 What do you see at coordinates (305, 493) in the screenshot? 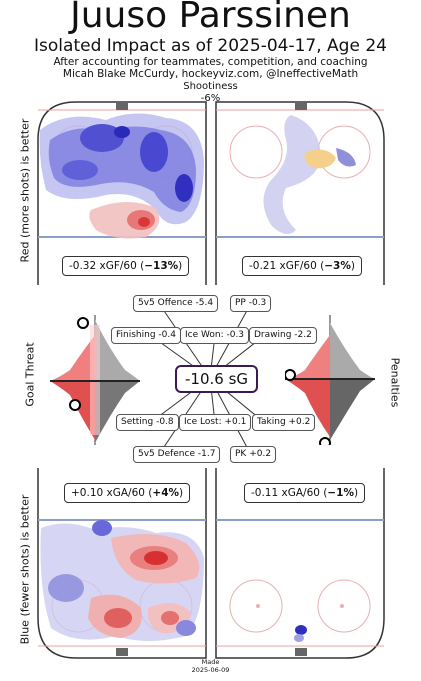
I see `defence-right-stat: -0.11 xGA/60 (−1%)` at bounding box center [305, 493].